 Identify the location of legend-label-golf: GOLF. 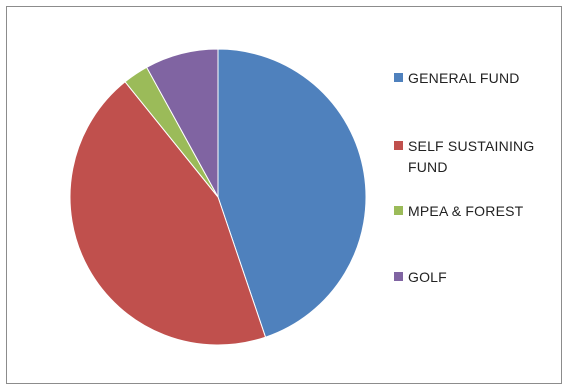
(427, 277).